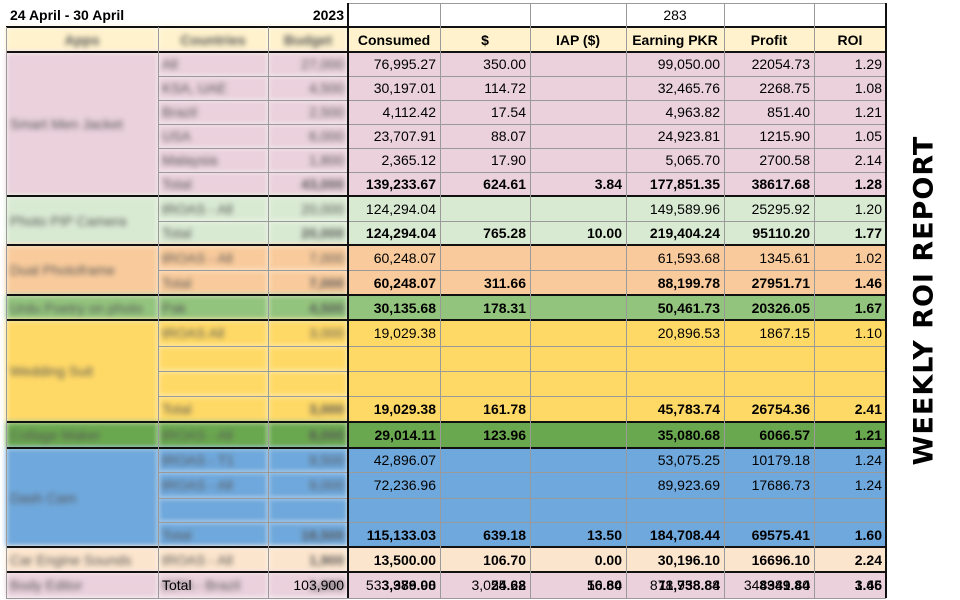 The width and height of the screenshot is (960, 600). I want to click on budget-cell: 27,000, so click(308, 64).